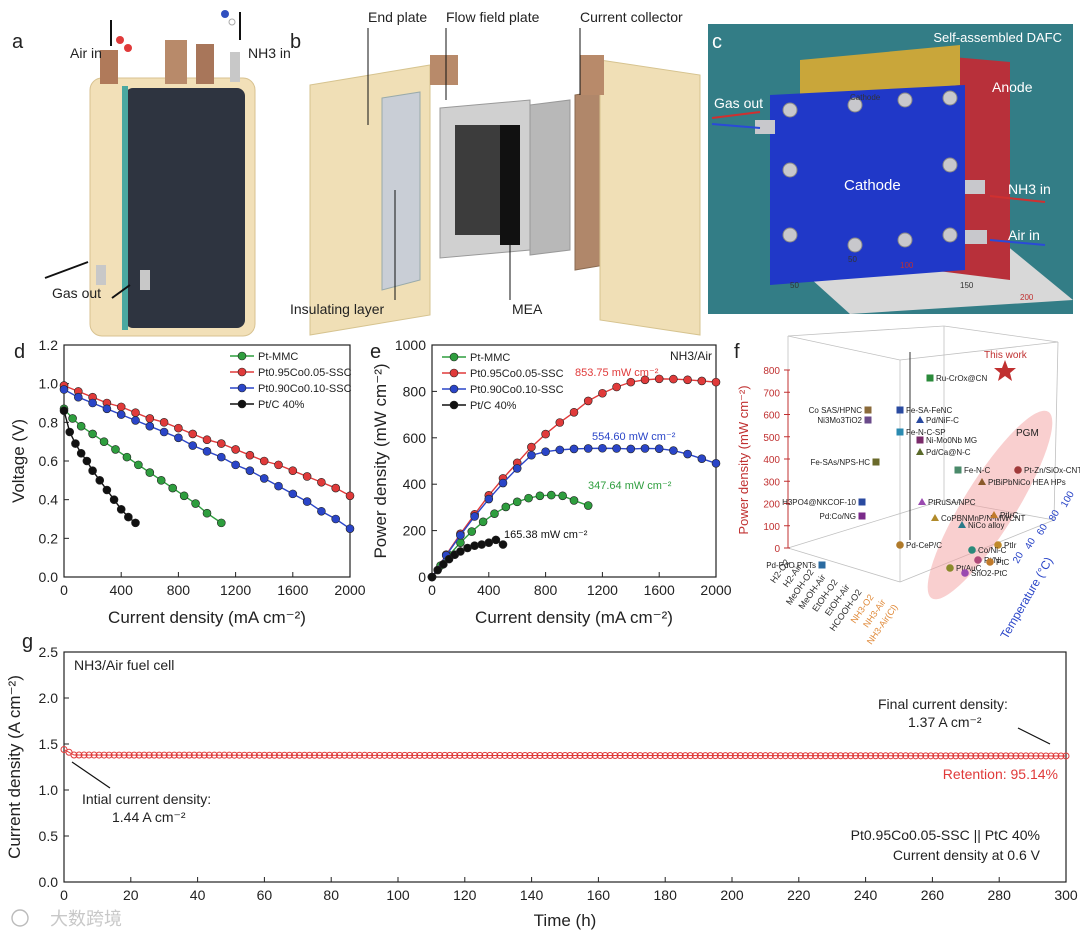 This screenshot has width=1080, height=938. Describe the element at coordinates (717, 42) in the screenshot. I see `panel-letter: c` at that location.